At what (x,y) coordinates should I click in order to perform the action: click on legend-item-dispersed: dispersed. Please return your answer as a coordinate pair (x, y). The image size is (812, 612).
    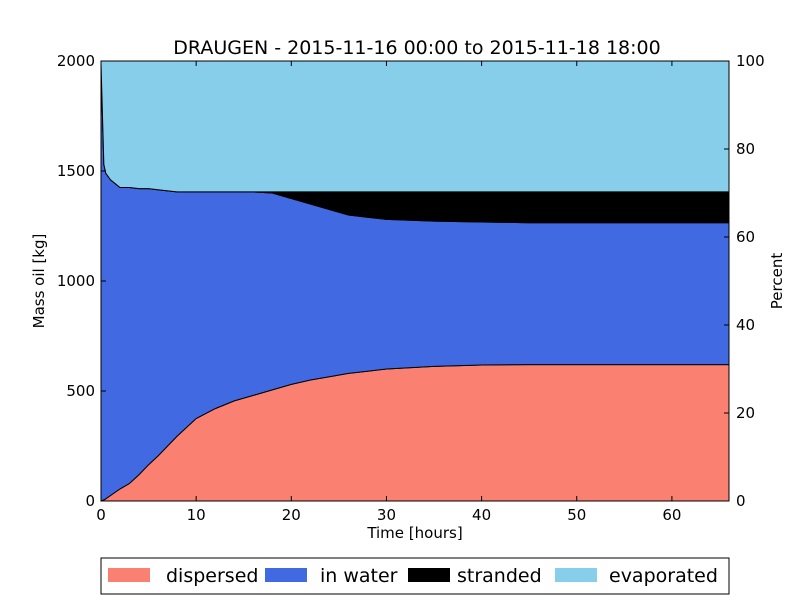
    Looking at the image, I should click on (183, 576).